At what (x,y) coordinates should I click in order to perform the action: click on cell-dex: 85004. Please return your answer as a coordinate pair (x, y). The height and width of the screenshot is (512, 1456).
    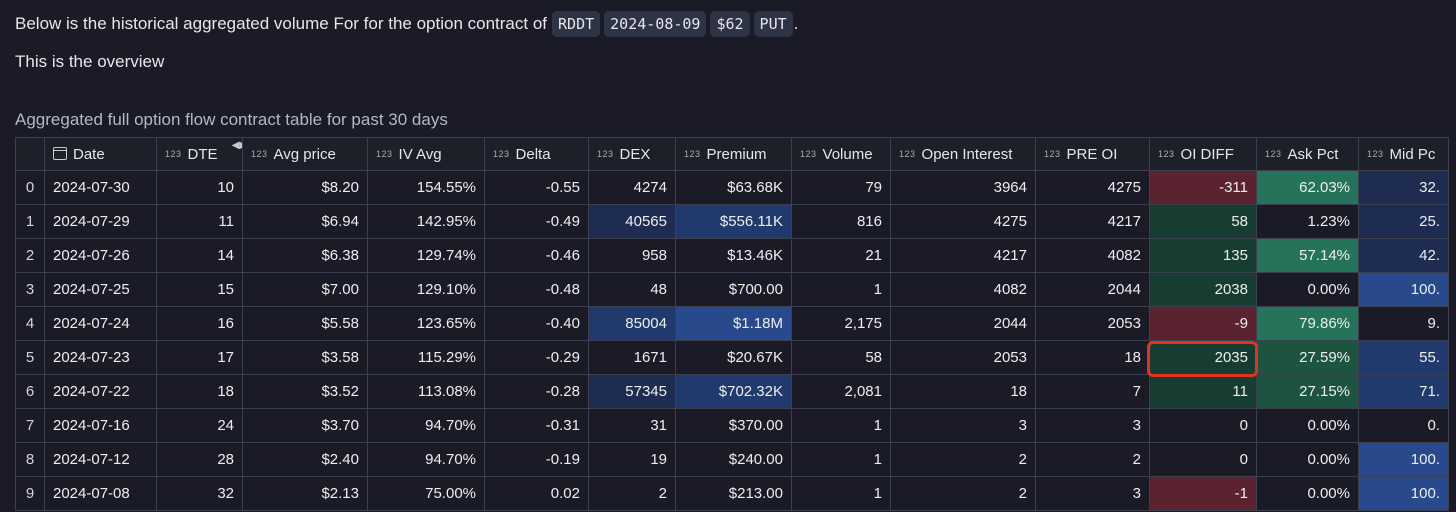
    Looking at the image, I should click on (632, 323).